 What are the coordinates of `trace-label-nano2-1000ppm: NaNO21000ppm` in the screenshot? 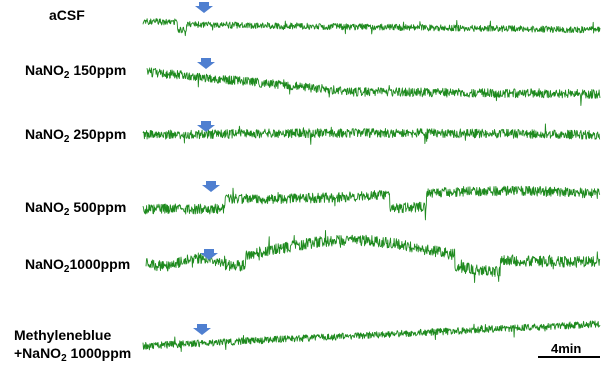 It's located at (78, 265).